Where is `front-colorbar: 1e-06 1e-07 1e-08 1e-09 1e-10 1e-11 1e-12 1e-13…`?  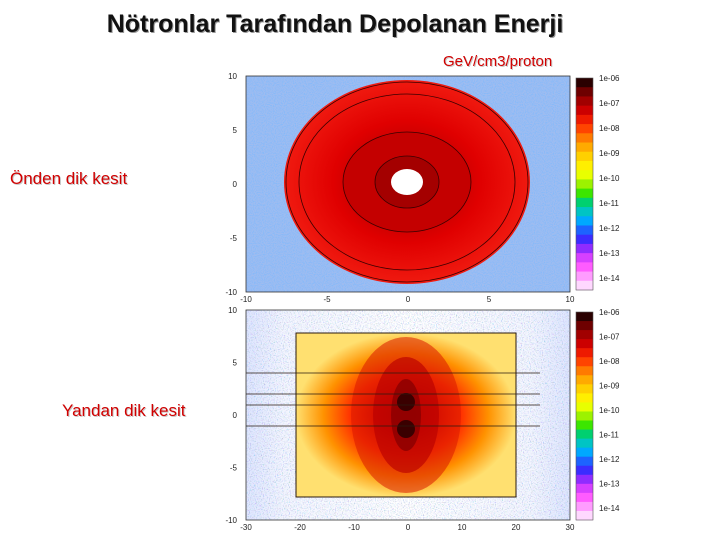
front-colorbar: 1e-06 1e-07 1e-08 1e-09 1e-10 1e-11 1e-12 1e-13… is located at coordinates (597, 182).